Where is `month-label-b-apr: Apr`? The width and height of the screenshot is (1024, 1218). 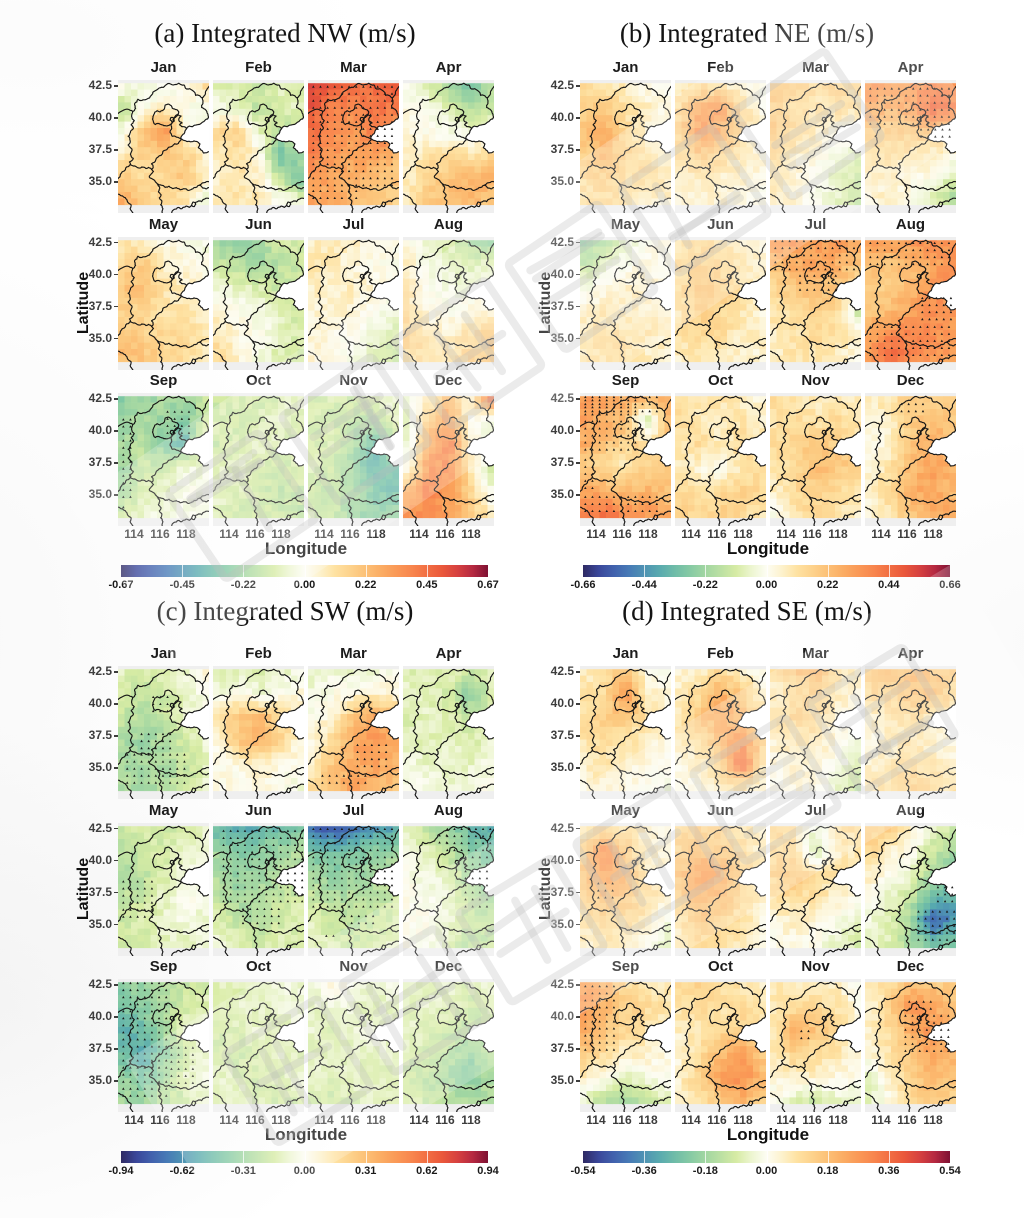
month-label-b-apr: Apr is located at coordinates (910, 67).